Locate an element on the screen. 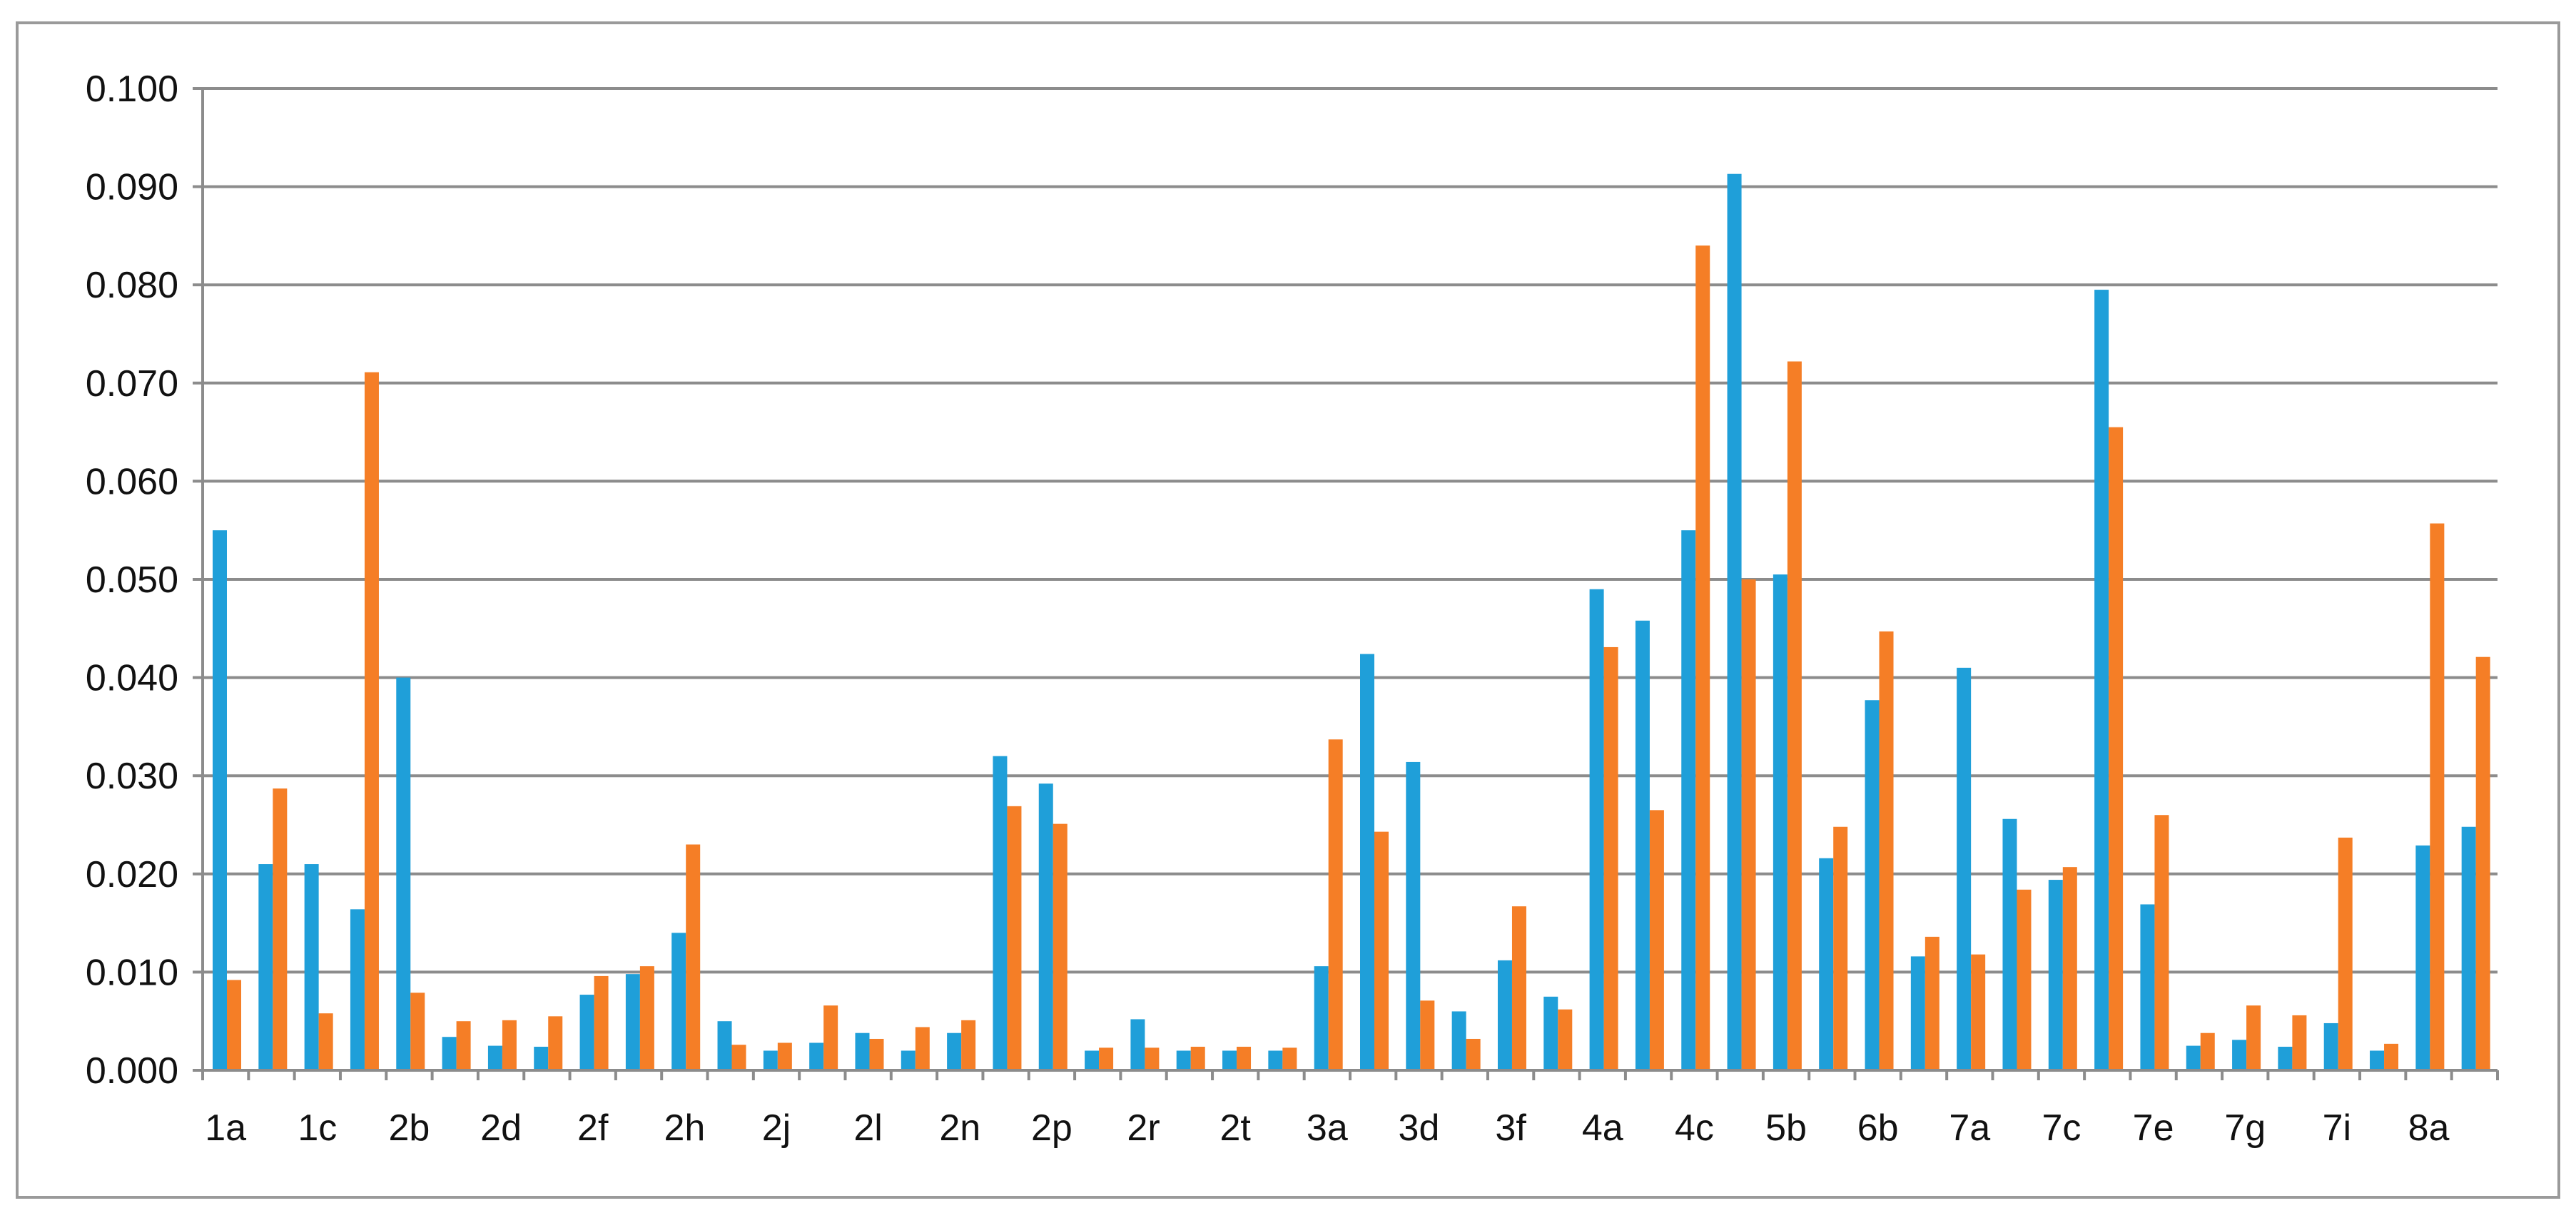 The width and height of the screenshot is (2576, 1218). bar-series-2-4c is located at coordinates (1702, 657).